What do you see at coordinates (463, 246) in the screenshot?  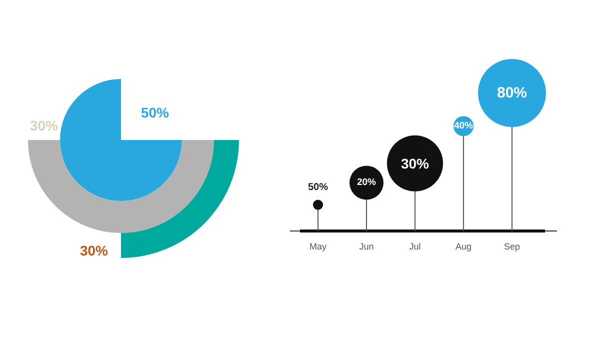 I see `x-tick-label: Aug` at bounding box center [463, 246].